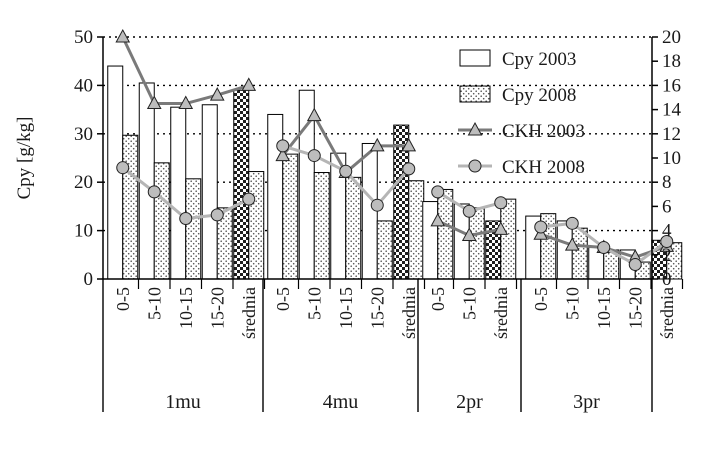 Image resolution: width=721 pixels, height=450 pixels. Describe the element at coordinates (83, 231) in the screenshot. I see `y-tick-label: 10` at that location.